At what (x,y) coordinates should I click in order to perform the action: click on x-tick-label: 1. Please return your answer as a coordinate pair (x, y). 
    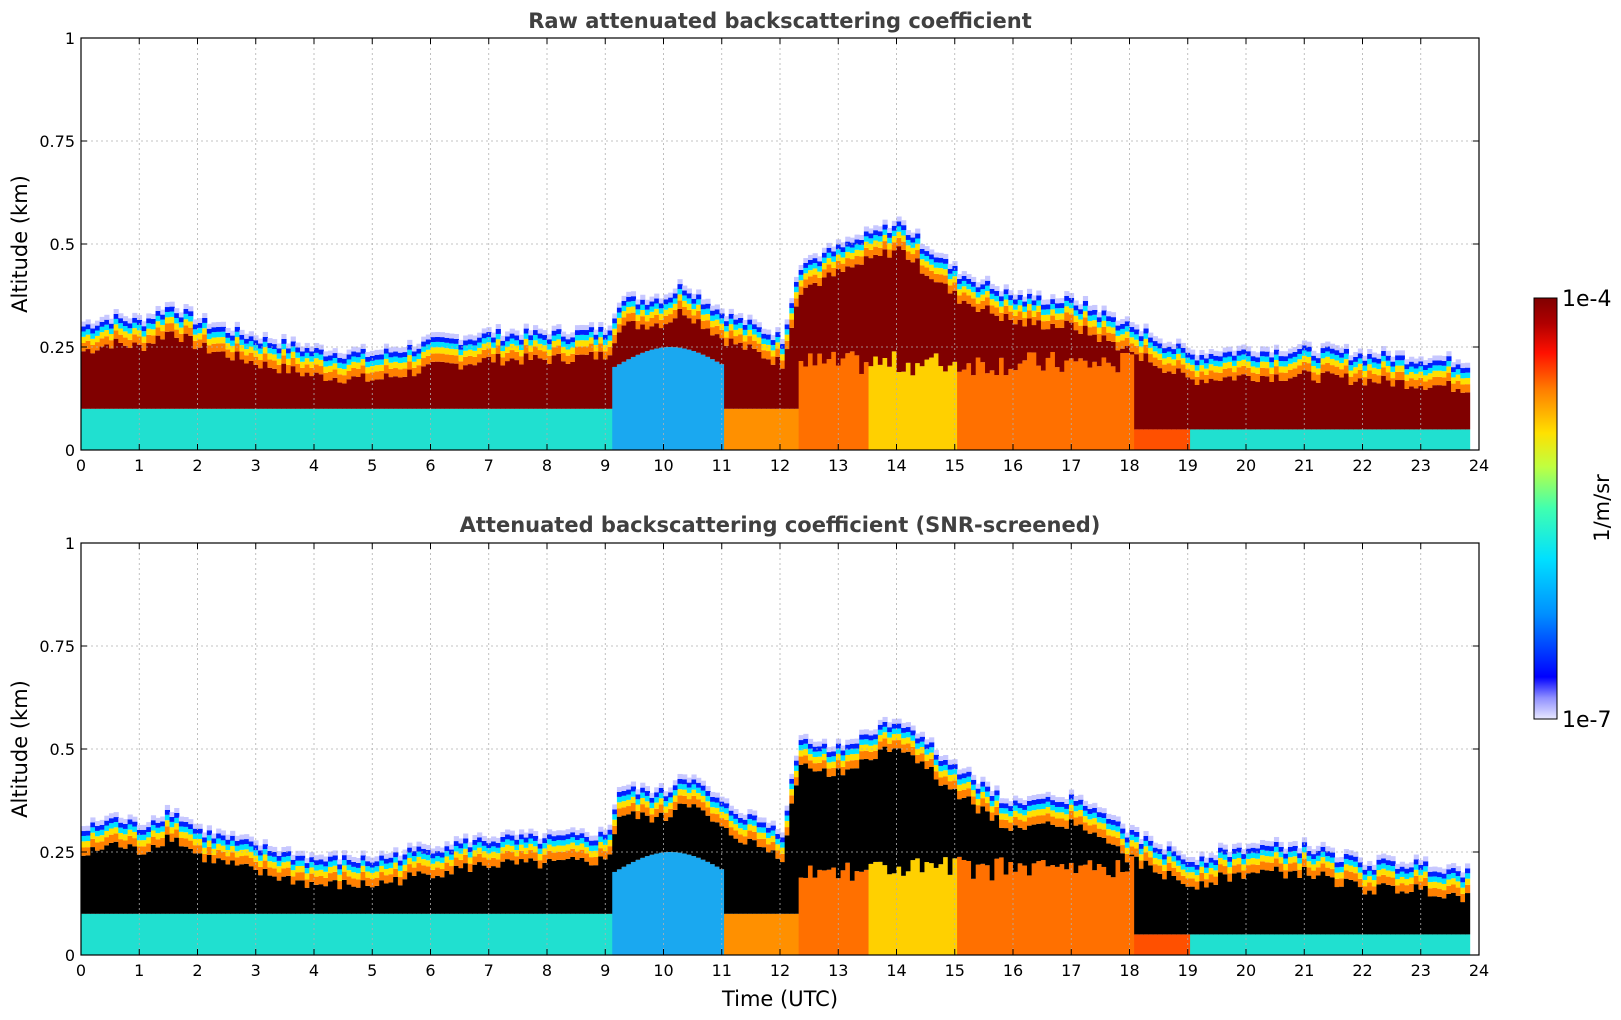
    Looking at the image, I should click on (139, 970).